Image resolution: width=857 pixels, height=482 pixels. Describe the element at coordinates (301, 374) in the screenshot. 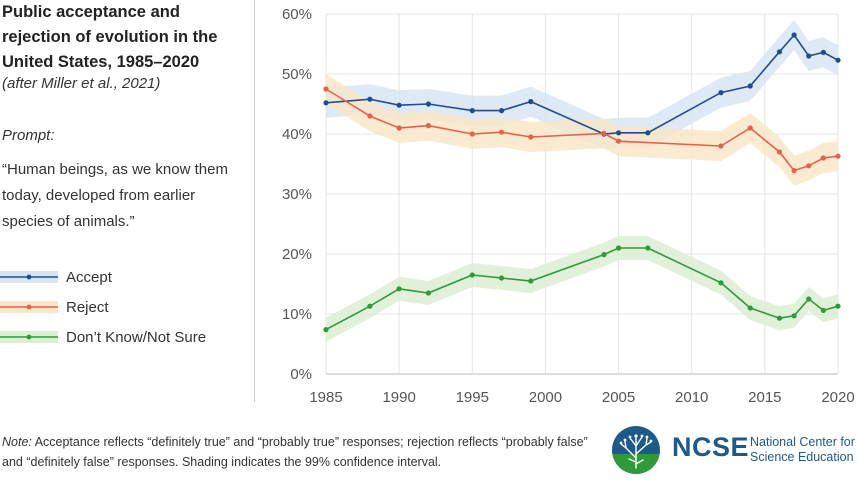

I see `y-tick-label: 0%` at that location.